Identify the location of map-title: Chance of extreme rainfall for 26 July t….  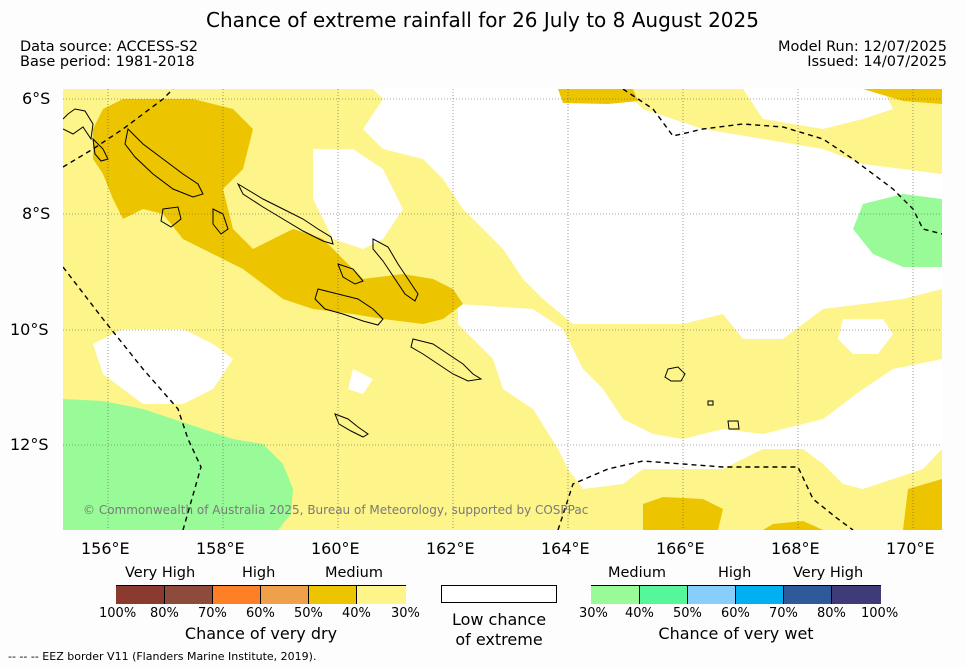
(482, 20).